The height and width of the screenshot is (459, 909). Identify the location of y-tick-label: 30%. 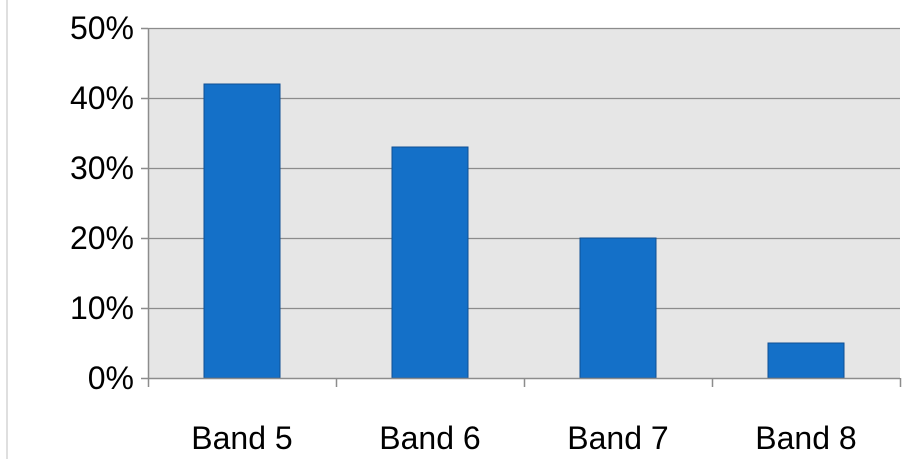
(102, 168).